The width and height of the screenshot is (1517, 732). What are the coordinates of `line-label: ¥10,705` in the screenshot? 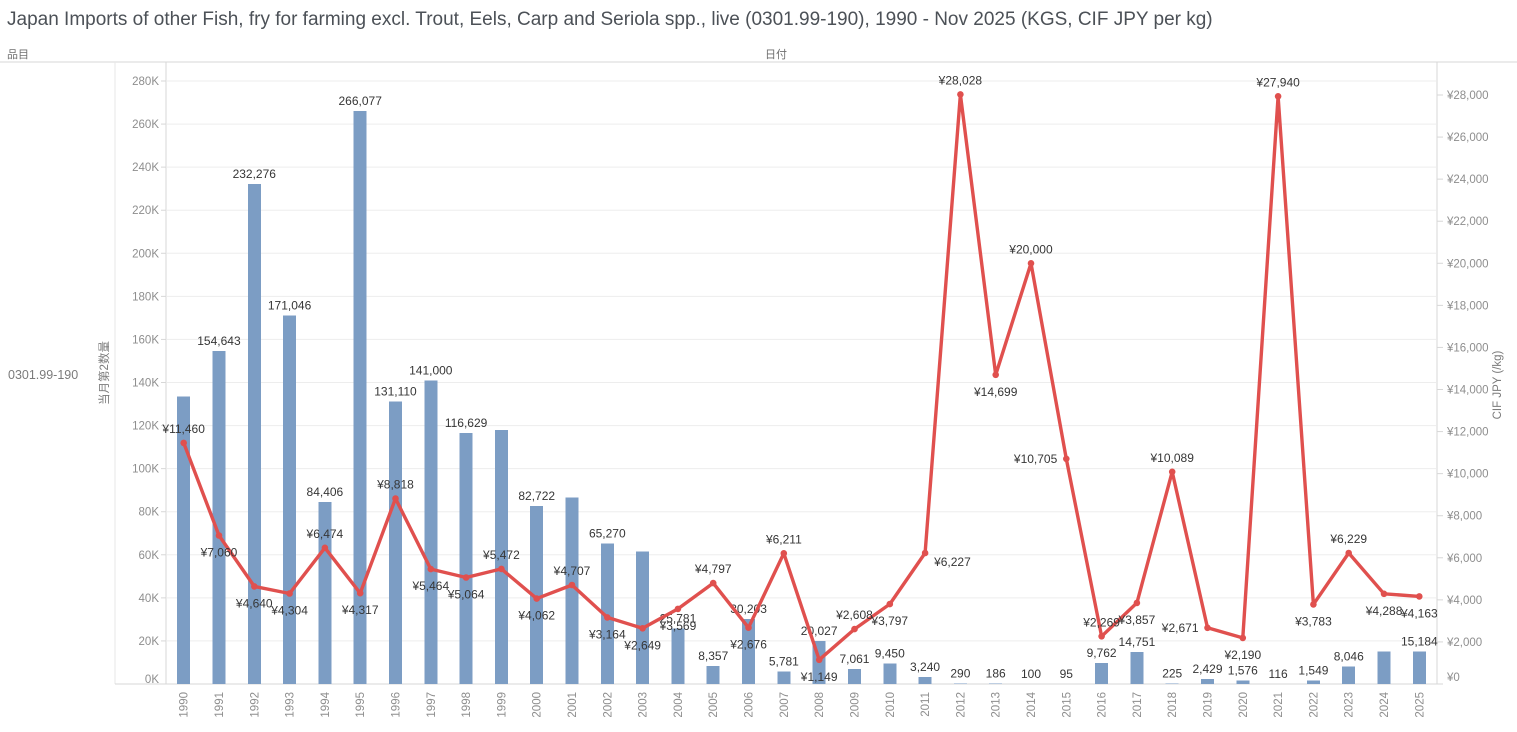 It's located at (1035, 459).